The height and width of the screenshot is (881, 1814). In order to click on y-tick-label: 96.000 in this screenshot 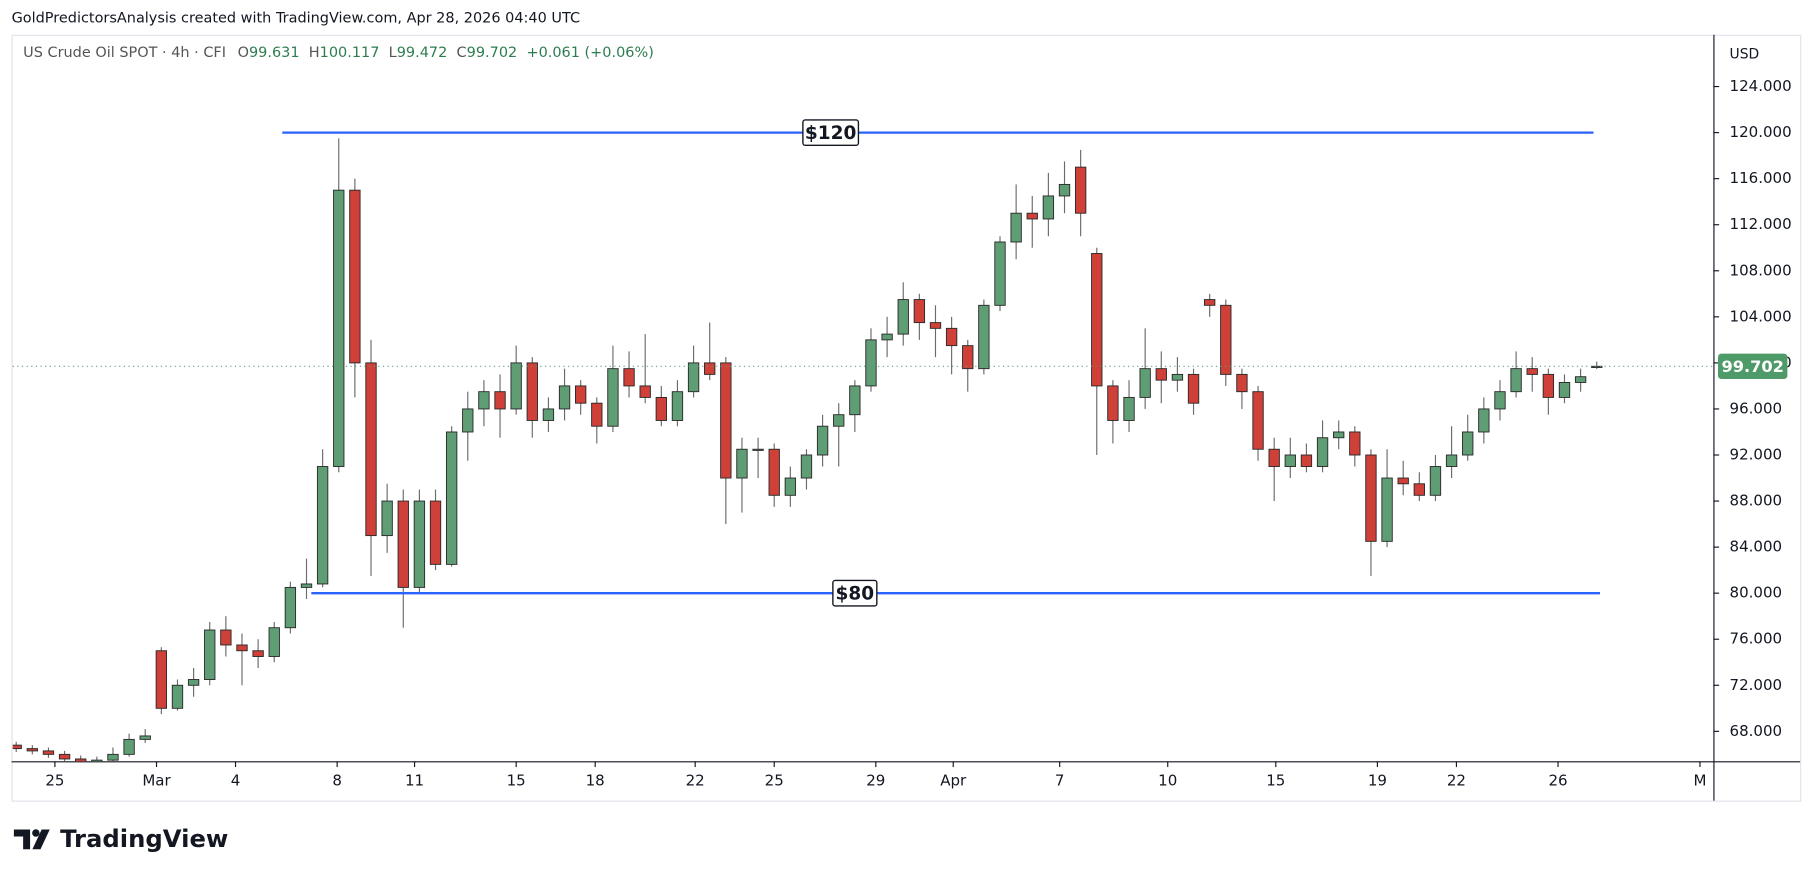, I will do `click(1756, 408)`.